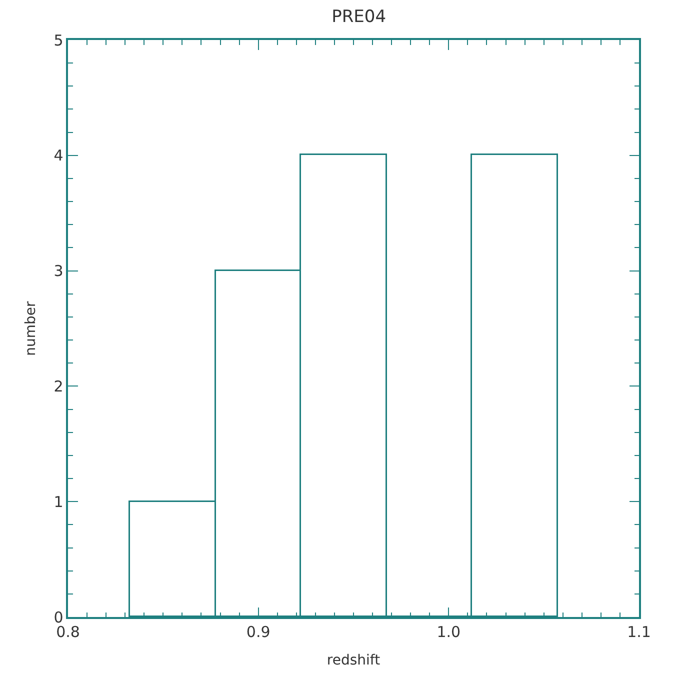 The width and height of the screenshot is (677, 678). I want to click on y-tick-label: 1, so click(59, 501).